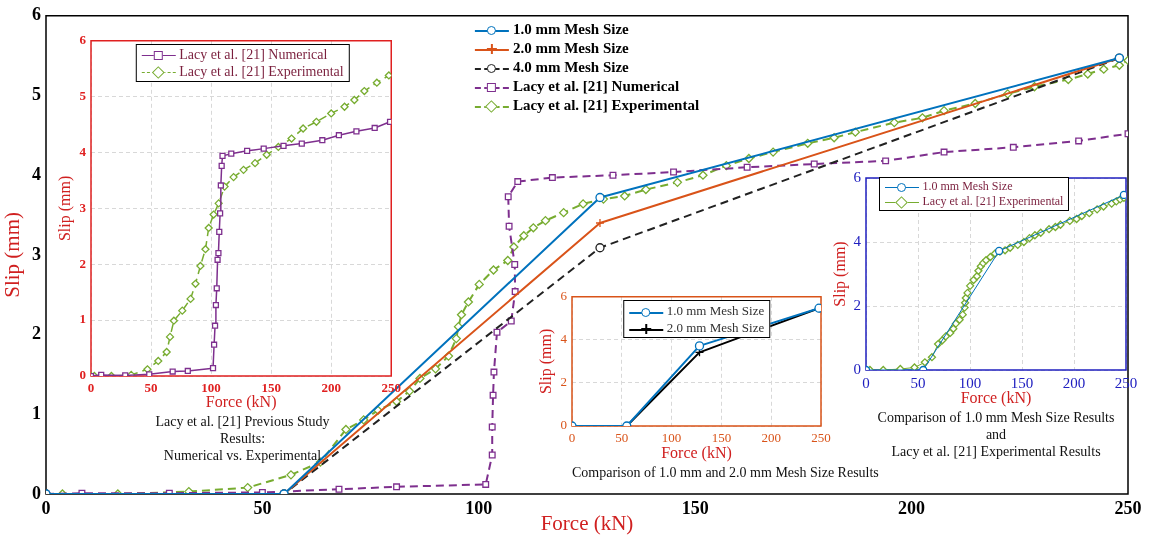 The image size is (1151, 538). I want to click on annotation: Lacy et al. [21] Previous Study, so click(242, 421).